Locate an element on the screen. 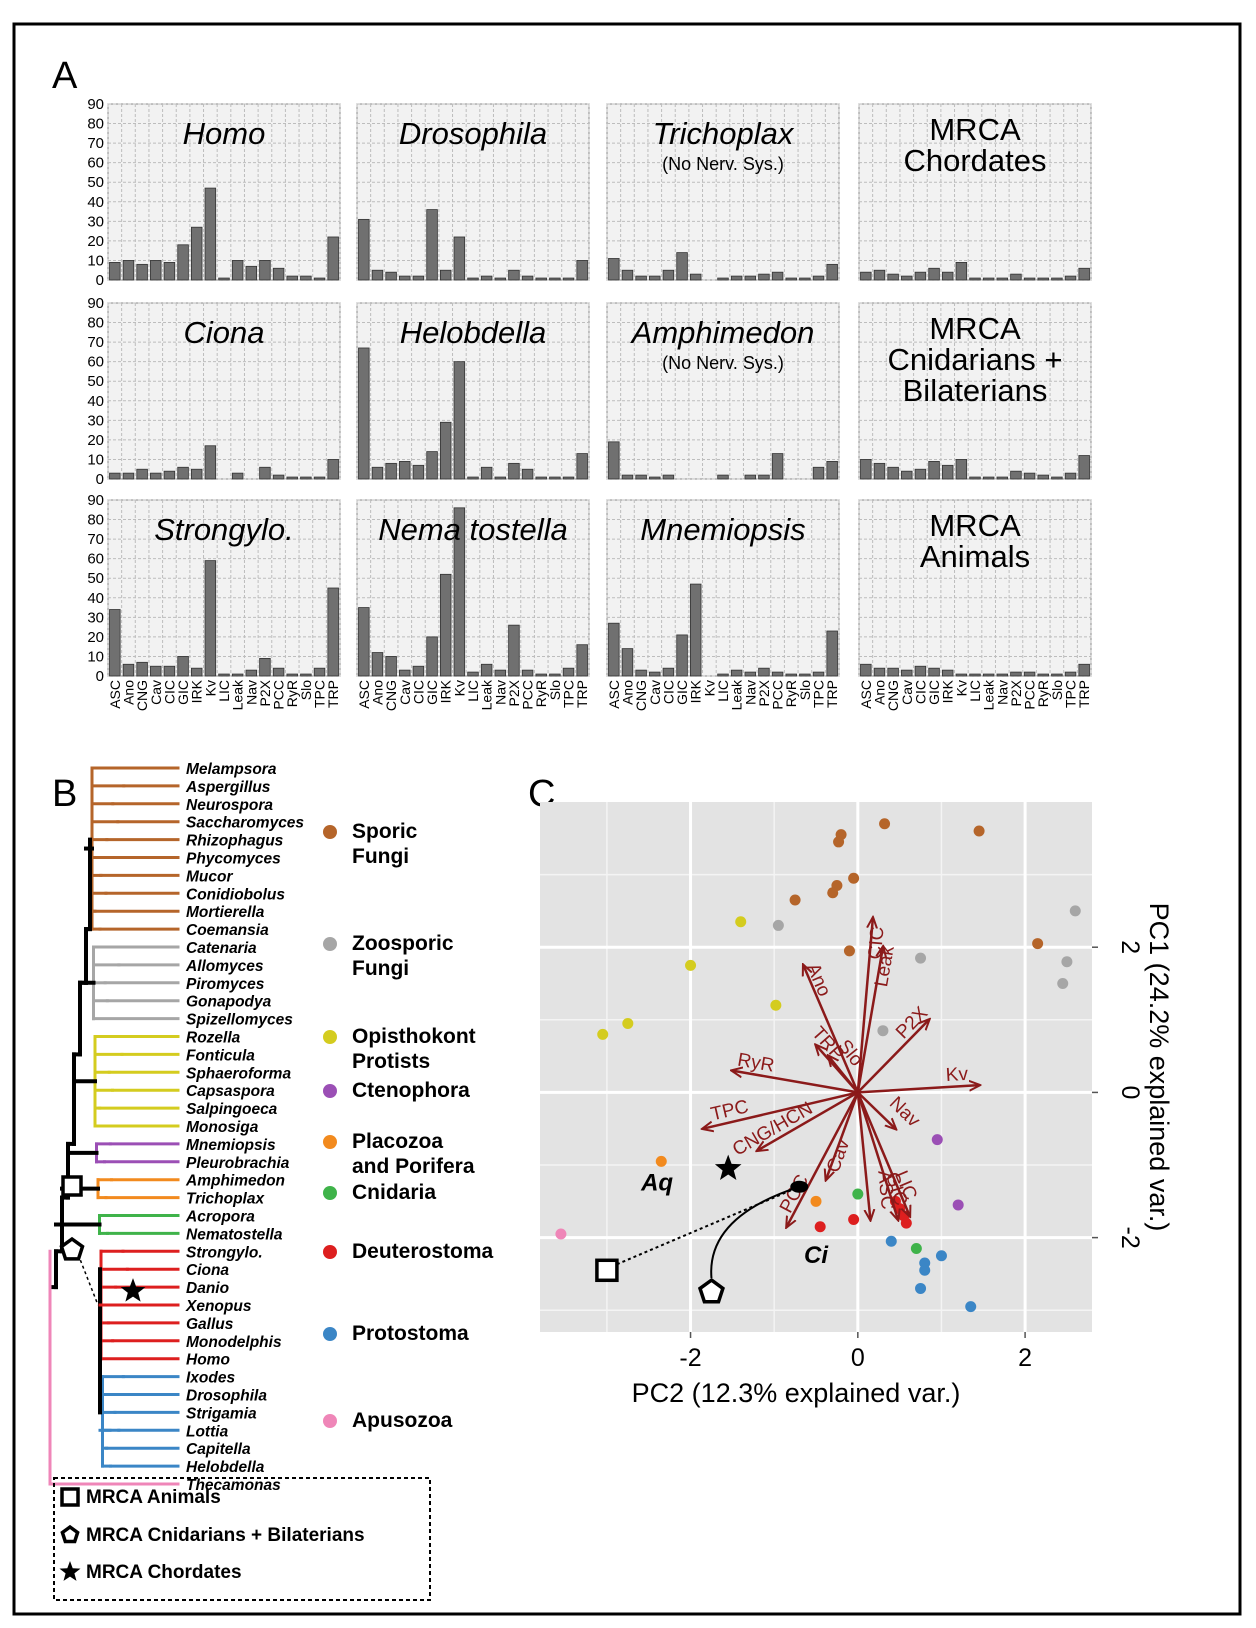  point-placozoa is located at coordinates (816, 1201).